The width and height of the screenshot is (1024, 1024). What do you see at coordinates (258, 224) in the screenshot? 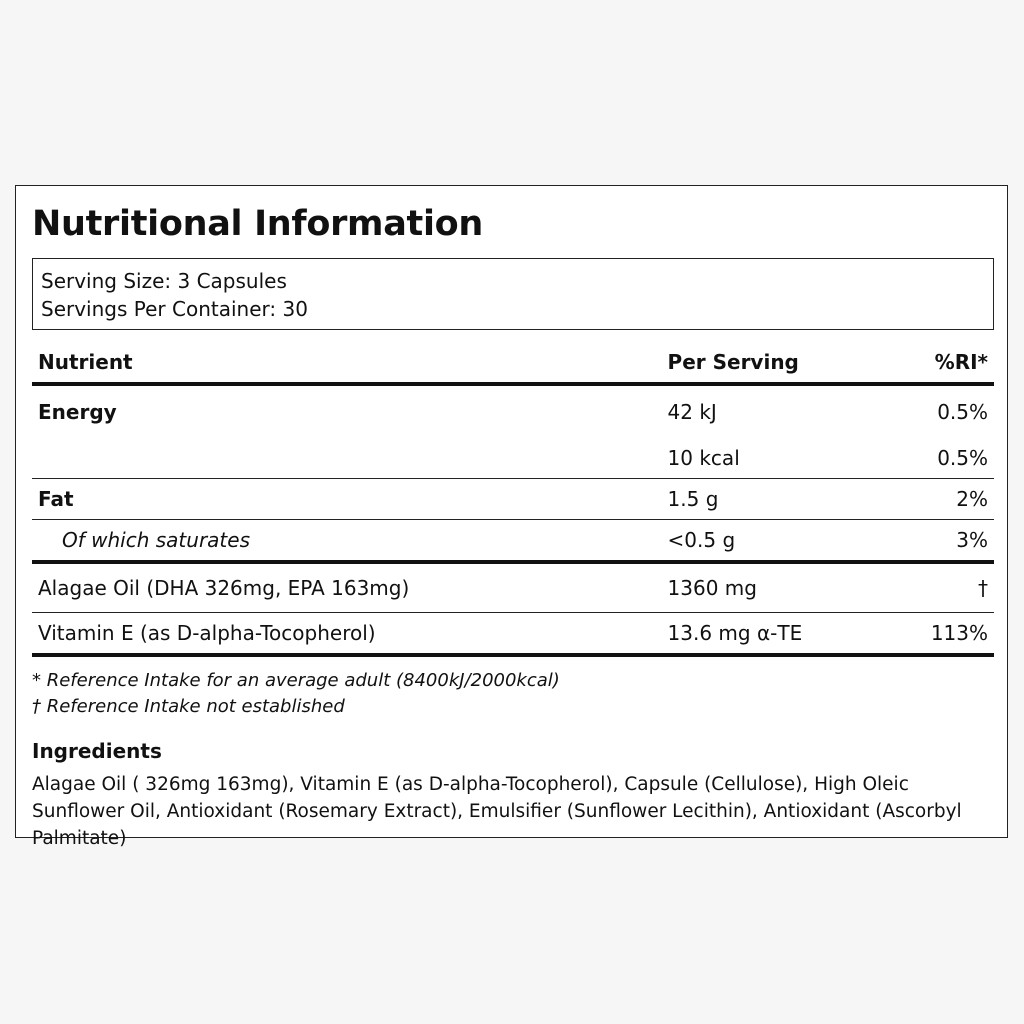
I see `page-title: Nutritional Information` at bounding box center [258, 224].